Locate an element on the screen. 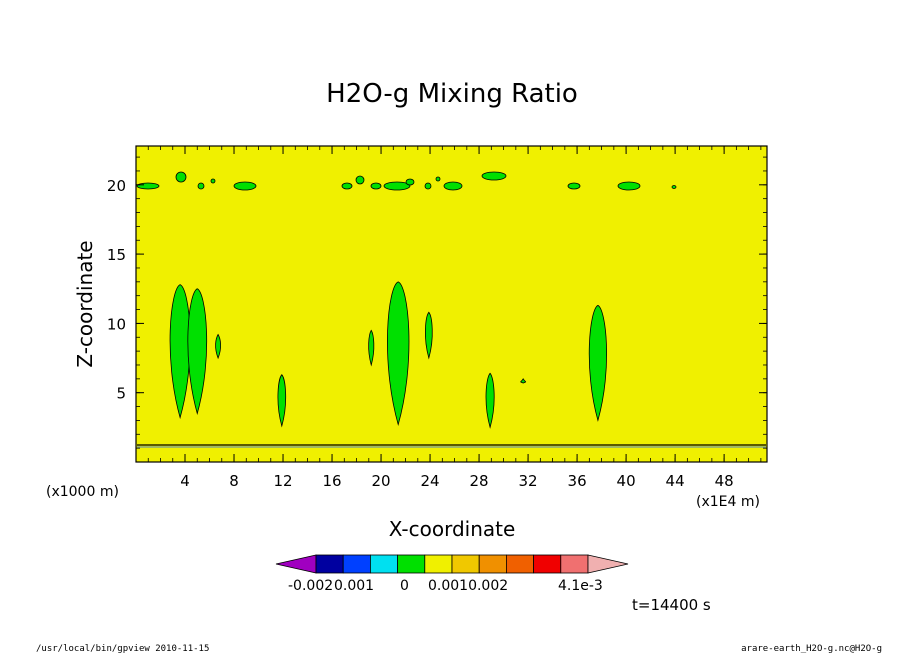 The image size is (904, 654). x-tick-label: 16 is located at coordinates (331, 481).